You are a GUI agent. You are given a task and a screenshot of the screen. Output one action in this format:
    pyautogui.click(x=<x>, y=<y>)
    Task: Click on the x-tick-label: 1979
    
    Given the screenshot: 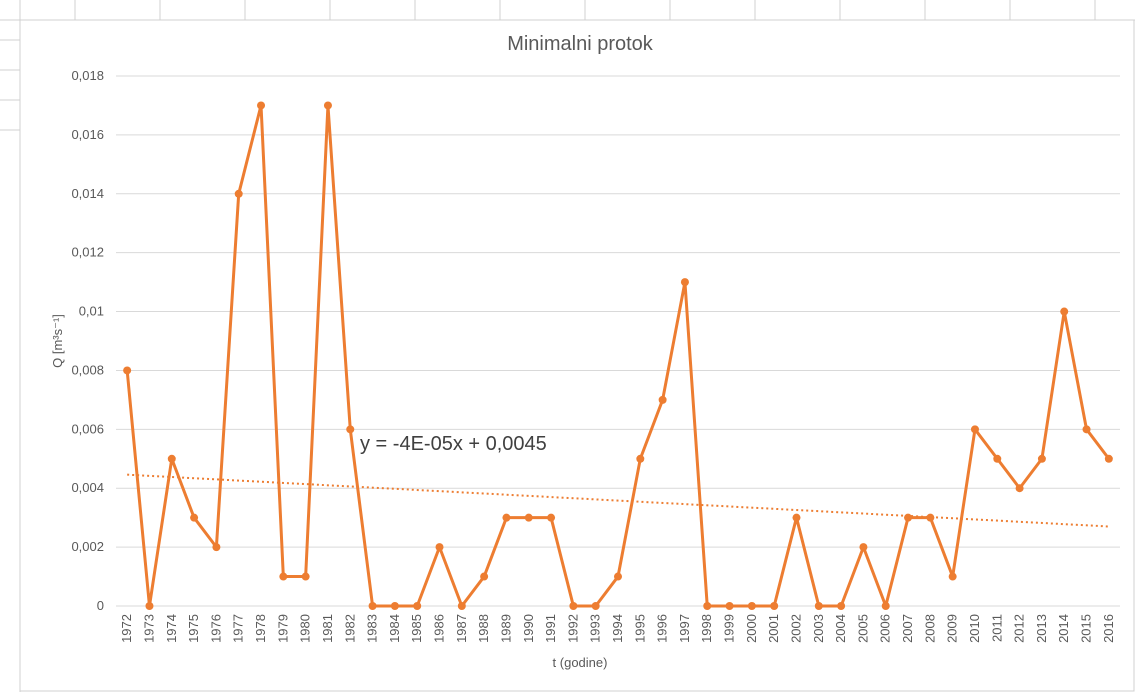 What is the action you would take?
    pyautogui.click(x=282, y=628)
    